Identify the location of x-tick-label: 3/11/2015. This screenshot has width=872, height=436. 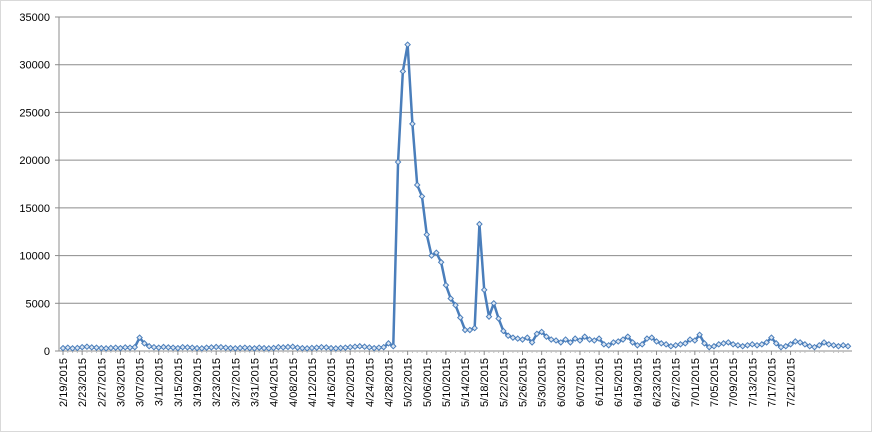
(160, 382).